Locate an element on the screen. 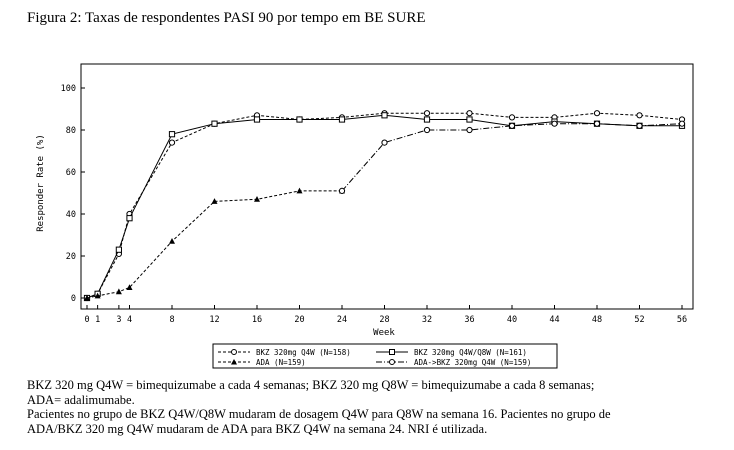  legend-box is located at coordinates (385, 356).